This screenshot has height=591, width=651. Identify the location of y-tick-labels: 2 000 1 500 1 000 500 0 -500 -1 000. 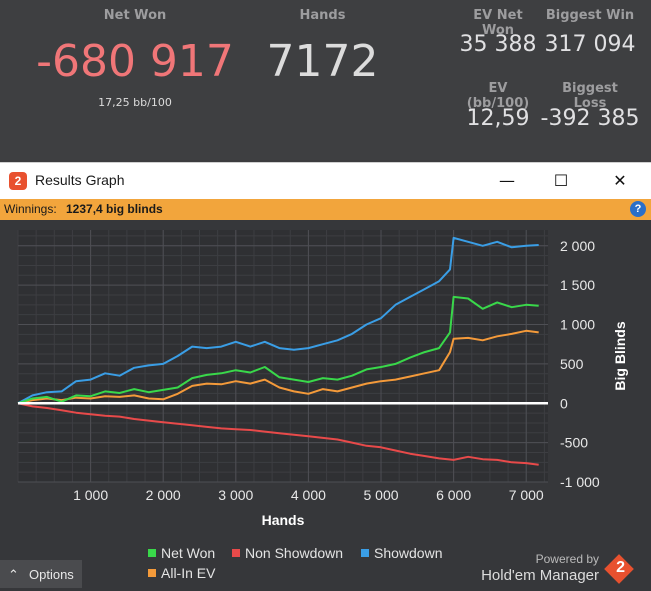
(580, 364).